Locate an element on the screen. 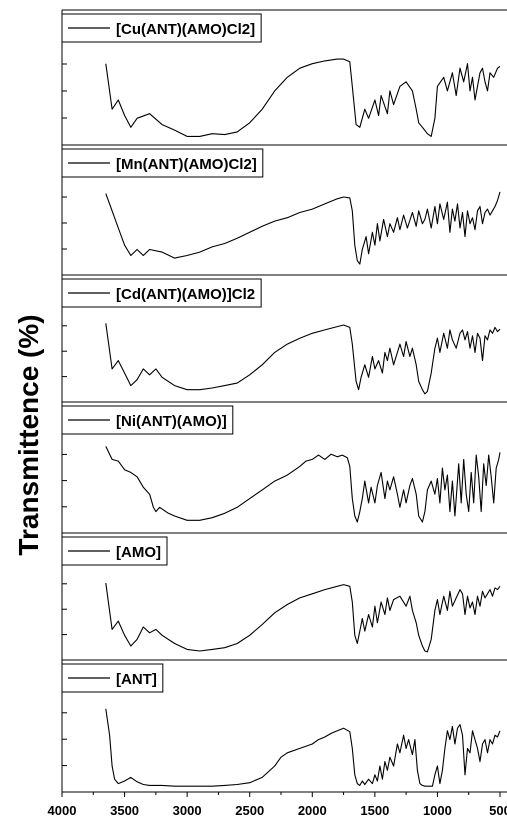 Image resolution: width=507 pixels, height=820 pixels. legend-label: [ANT] is located at coordinates (136, 679).